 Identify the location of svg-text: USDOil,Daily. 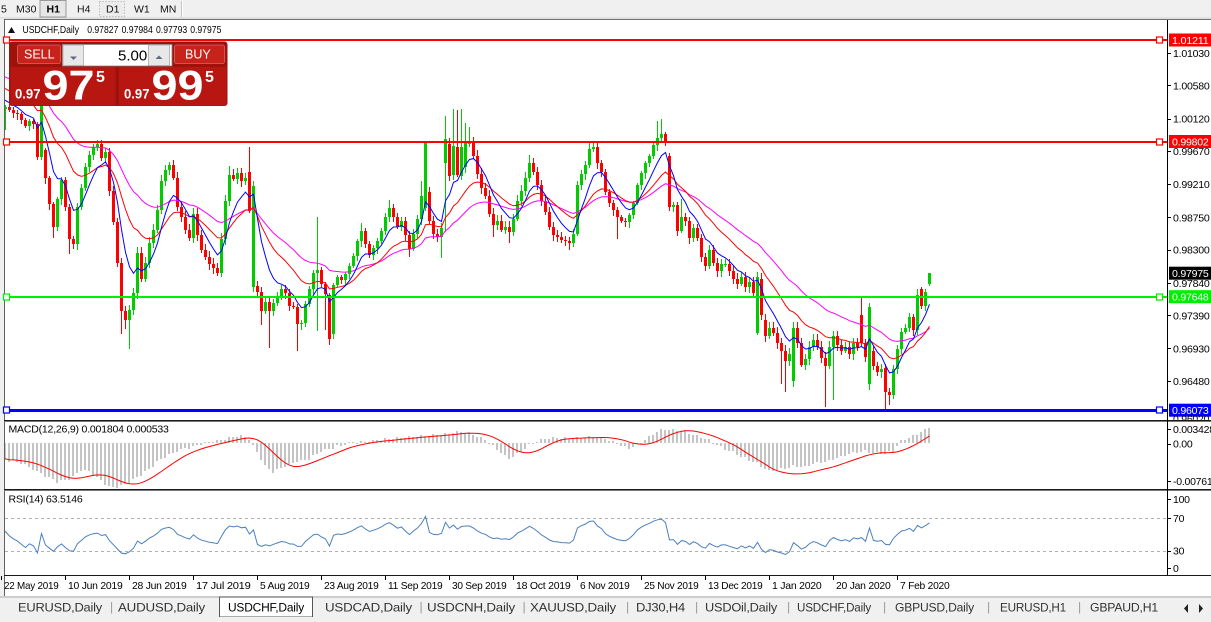
(741, 608).